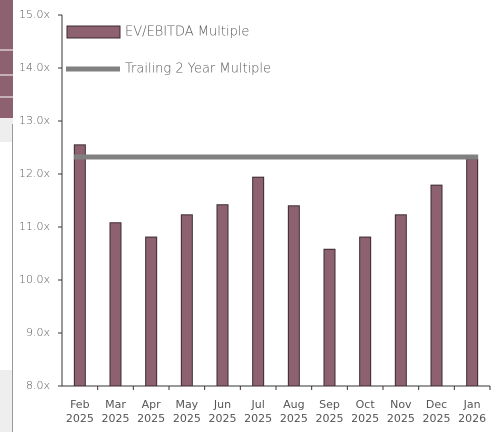  I want to click on x-tick-label: May 2025, so click(186, 411).